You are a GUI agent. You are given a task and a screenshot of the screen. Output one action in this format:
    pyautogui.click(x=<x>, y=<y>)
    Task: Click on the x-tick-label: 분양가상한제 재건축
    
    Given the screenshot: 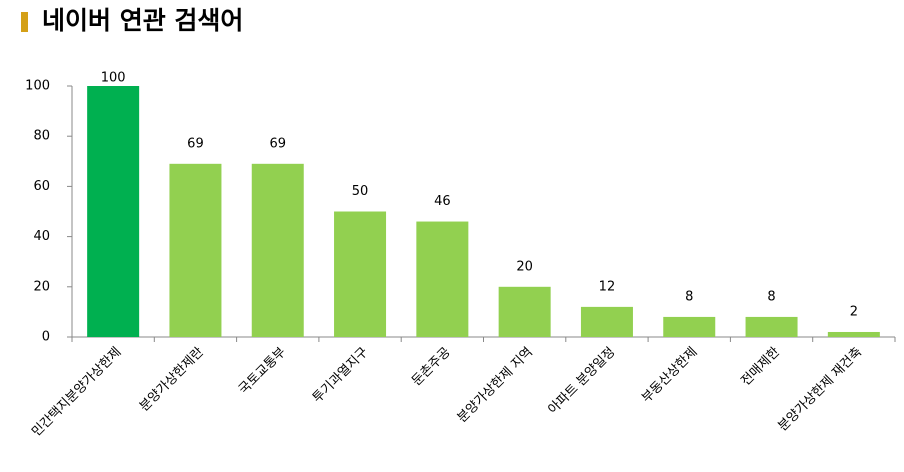 What is the action you would take?
    pyautogui.click(x=821, y=390)
    